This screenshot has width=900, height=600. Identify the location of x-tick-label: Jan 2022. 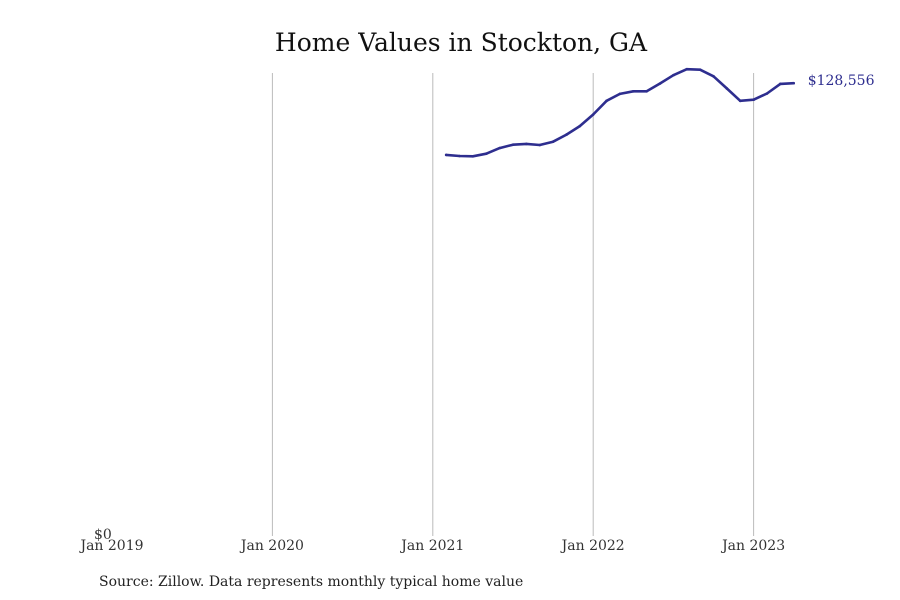
(592, 546).